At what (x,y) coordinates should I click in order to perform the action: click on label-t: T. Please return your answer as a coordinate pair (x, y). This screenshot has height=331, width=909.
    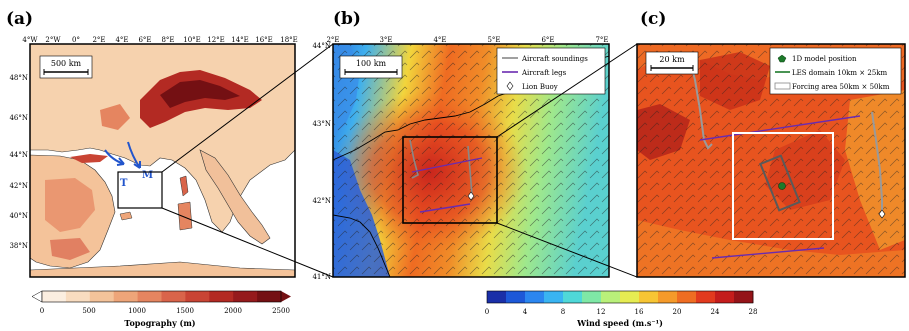
    Looking at the image, I should click on (124, 183).